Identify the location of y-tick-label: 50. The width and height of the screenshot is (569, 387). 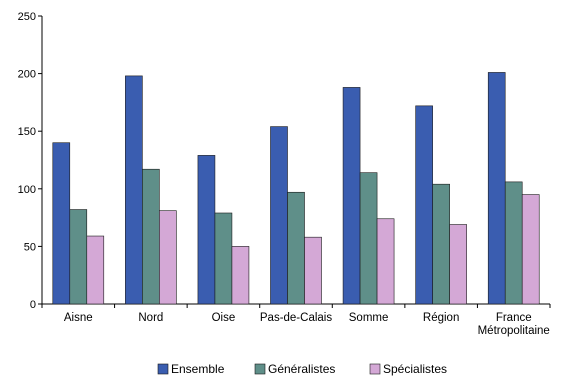
(30, 247).